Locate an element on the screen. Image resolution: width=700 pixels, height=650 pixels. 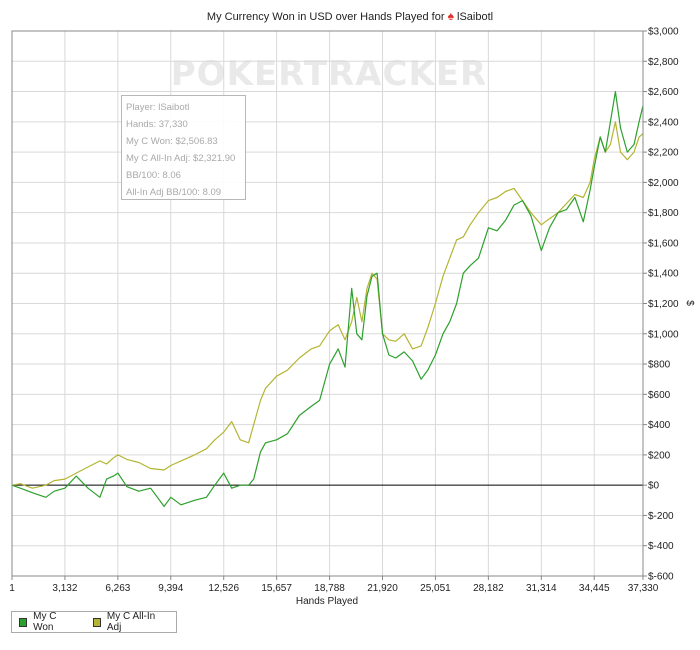
legend-item-won: My C Won is located at coordinates (46, 622).